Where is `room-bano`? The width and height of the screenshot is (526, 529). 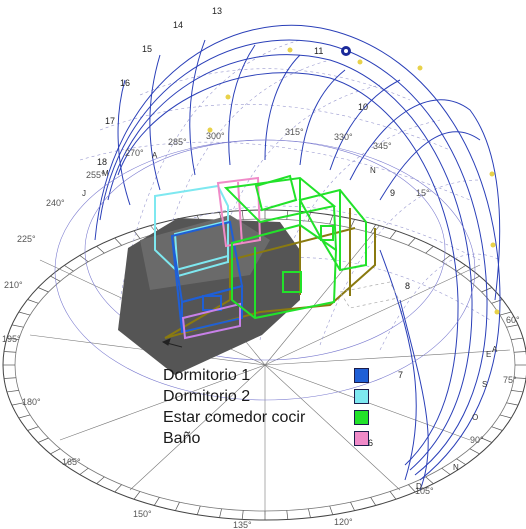 room-bano is located at coordinates (221, 258).